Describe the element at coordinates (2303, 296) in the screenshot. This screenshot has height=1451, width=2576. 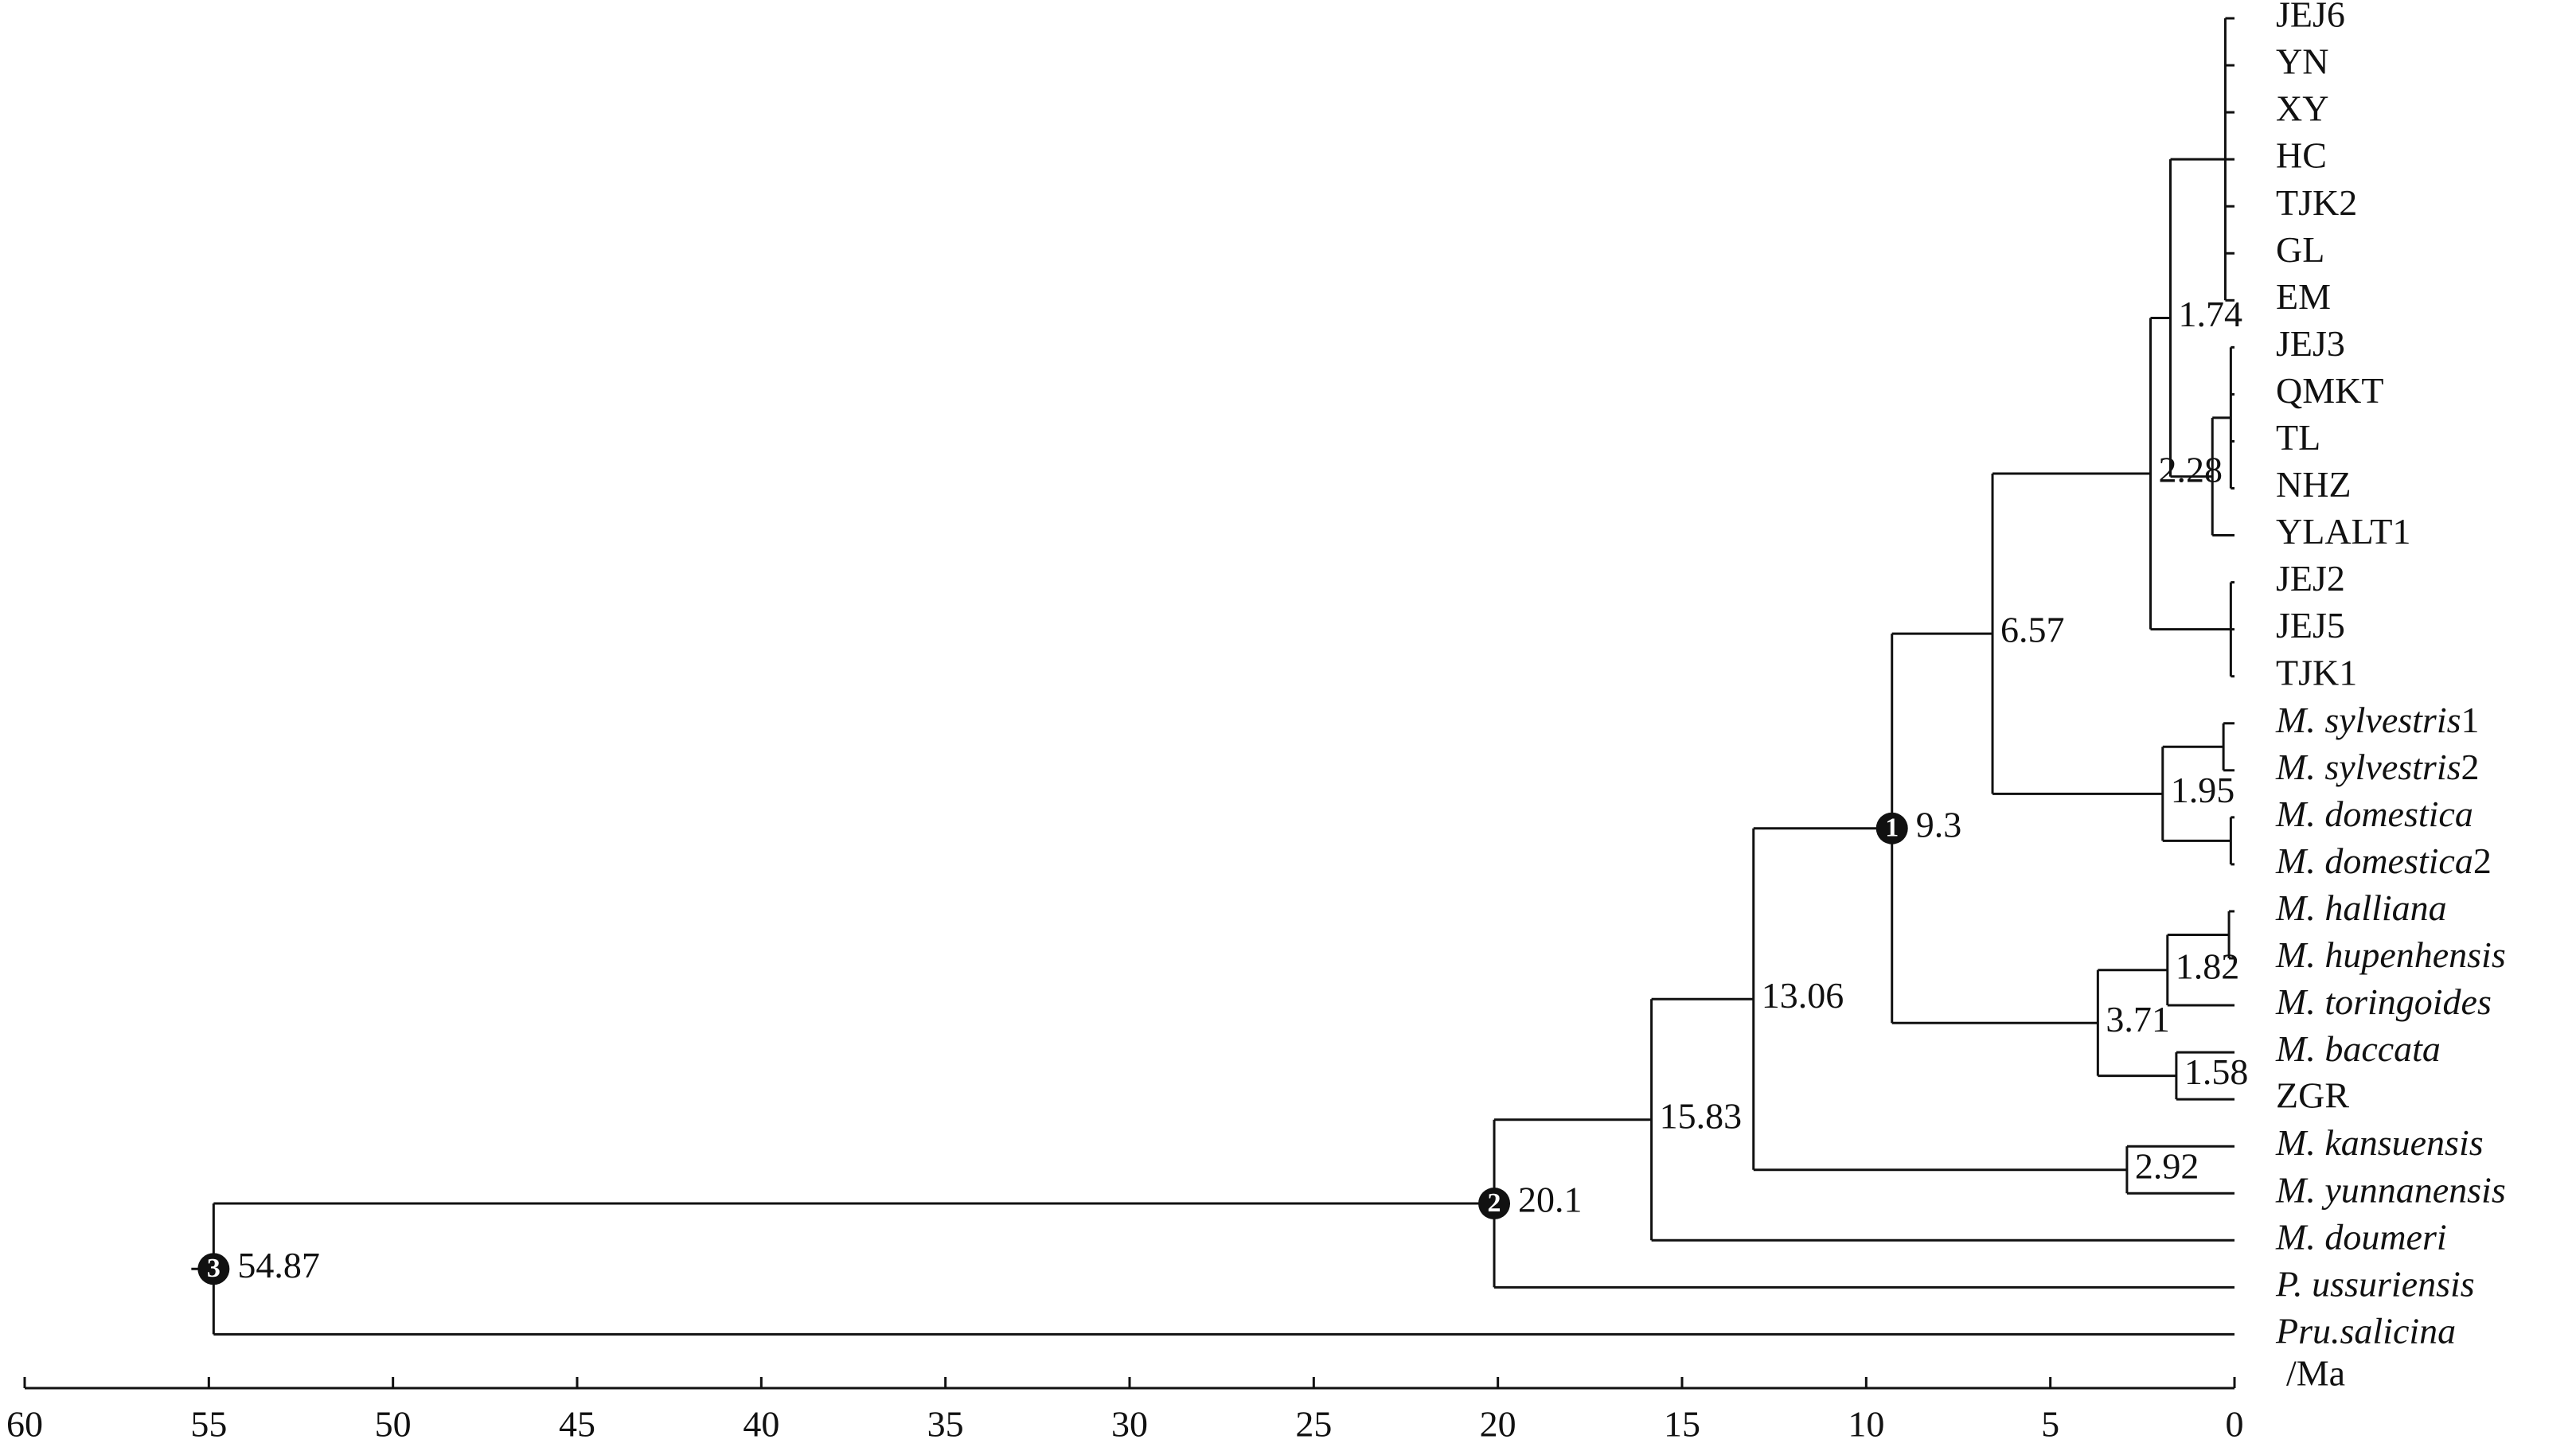
I see `tip-label: EM` at that location.